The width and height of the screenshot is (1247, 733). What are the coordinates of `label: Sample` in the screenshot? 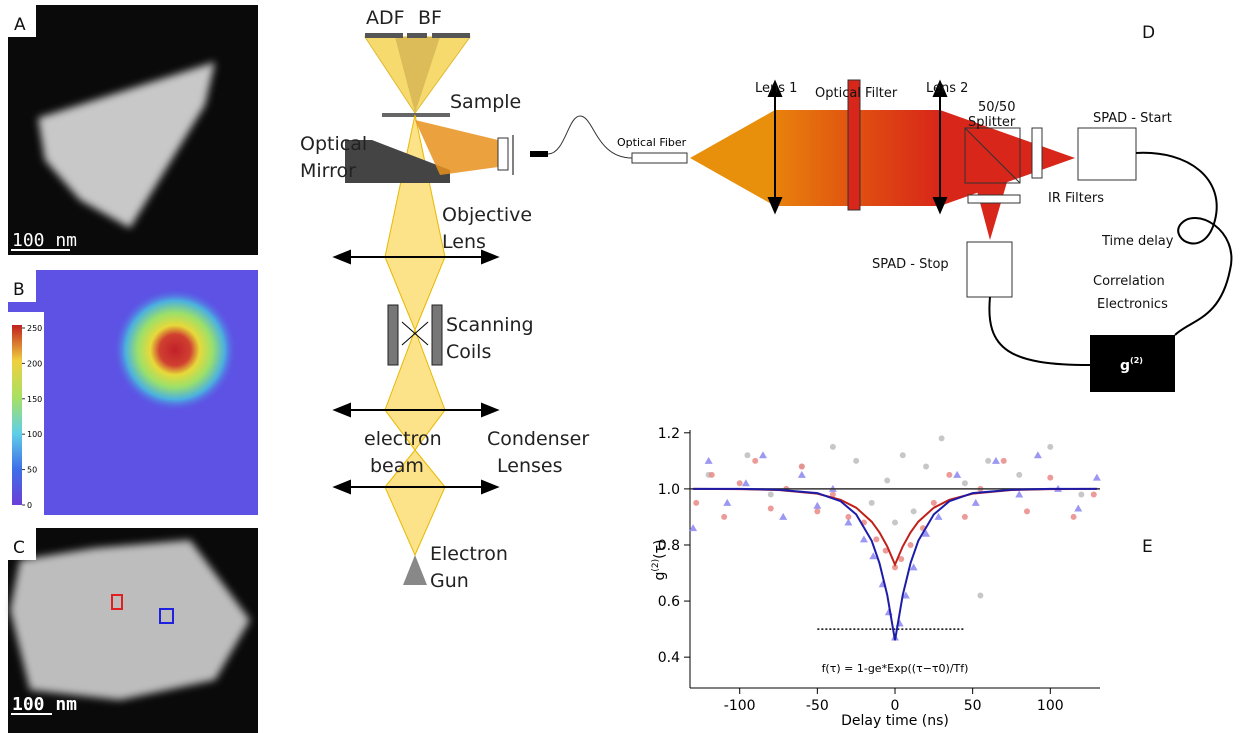 It's located at (485, 102).